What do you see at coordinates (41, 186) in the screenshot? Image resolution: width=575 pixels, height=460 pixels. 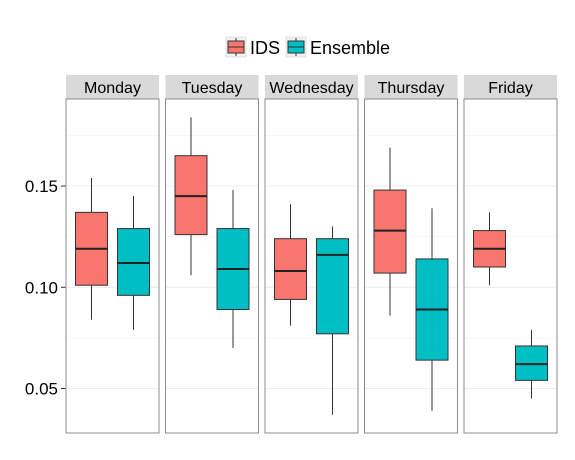 I see `y-tick-label: 0.15` at bounding box center [41, 186].